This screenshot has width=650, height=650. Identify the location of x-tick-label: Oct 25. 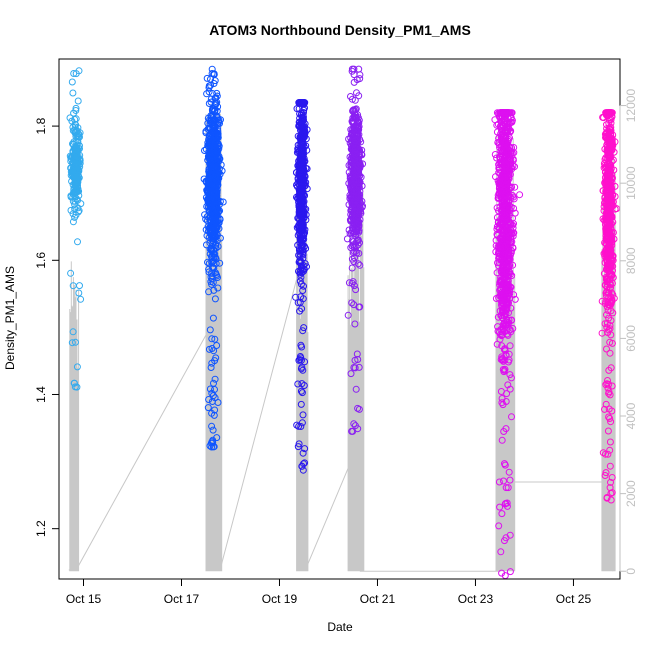
(574, 599).